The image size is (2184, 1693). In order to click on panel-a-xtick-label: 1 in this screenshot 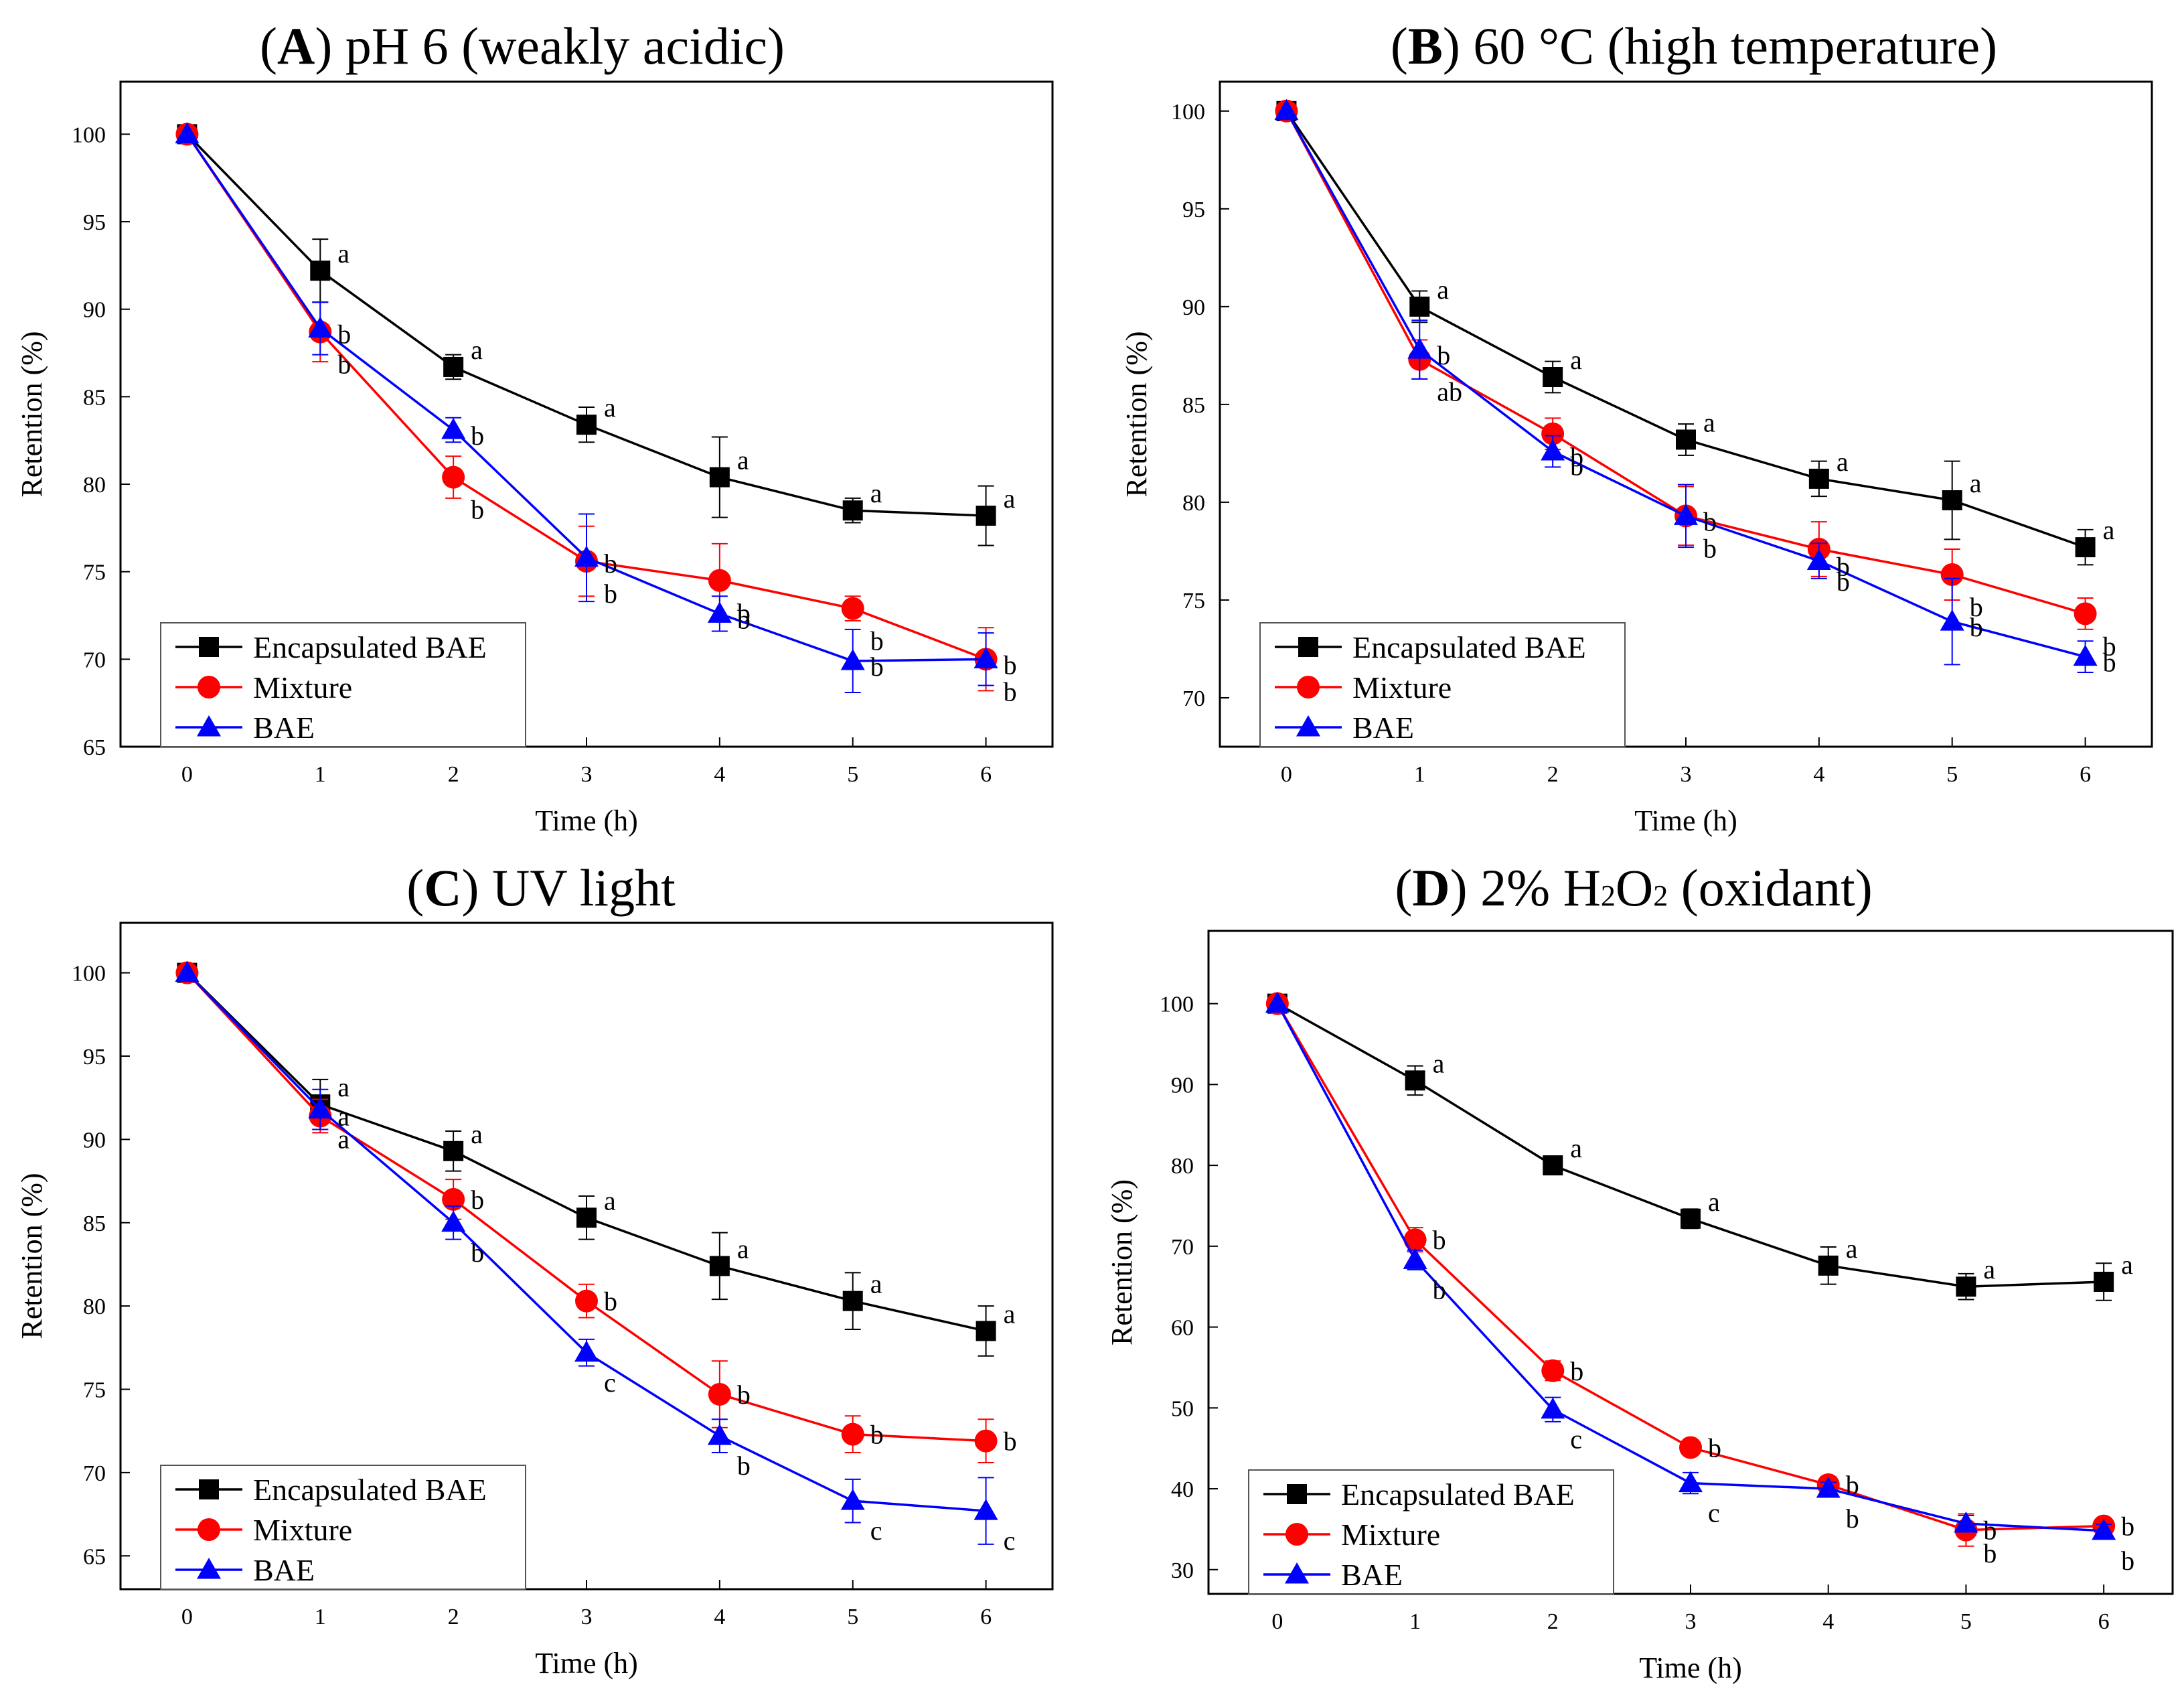, I will do `click(320, 774)`.